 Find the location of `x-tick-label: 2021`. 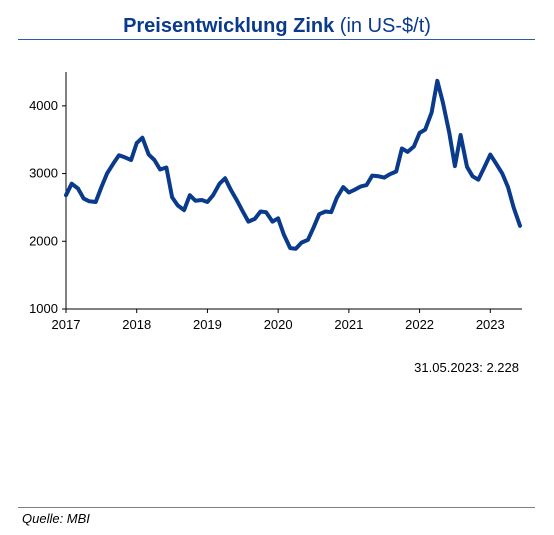

x-tick-label: 2021 is located at coordinates (348, 324).